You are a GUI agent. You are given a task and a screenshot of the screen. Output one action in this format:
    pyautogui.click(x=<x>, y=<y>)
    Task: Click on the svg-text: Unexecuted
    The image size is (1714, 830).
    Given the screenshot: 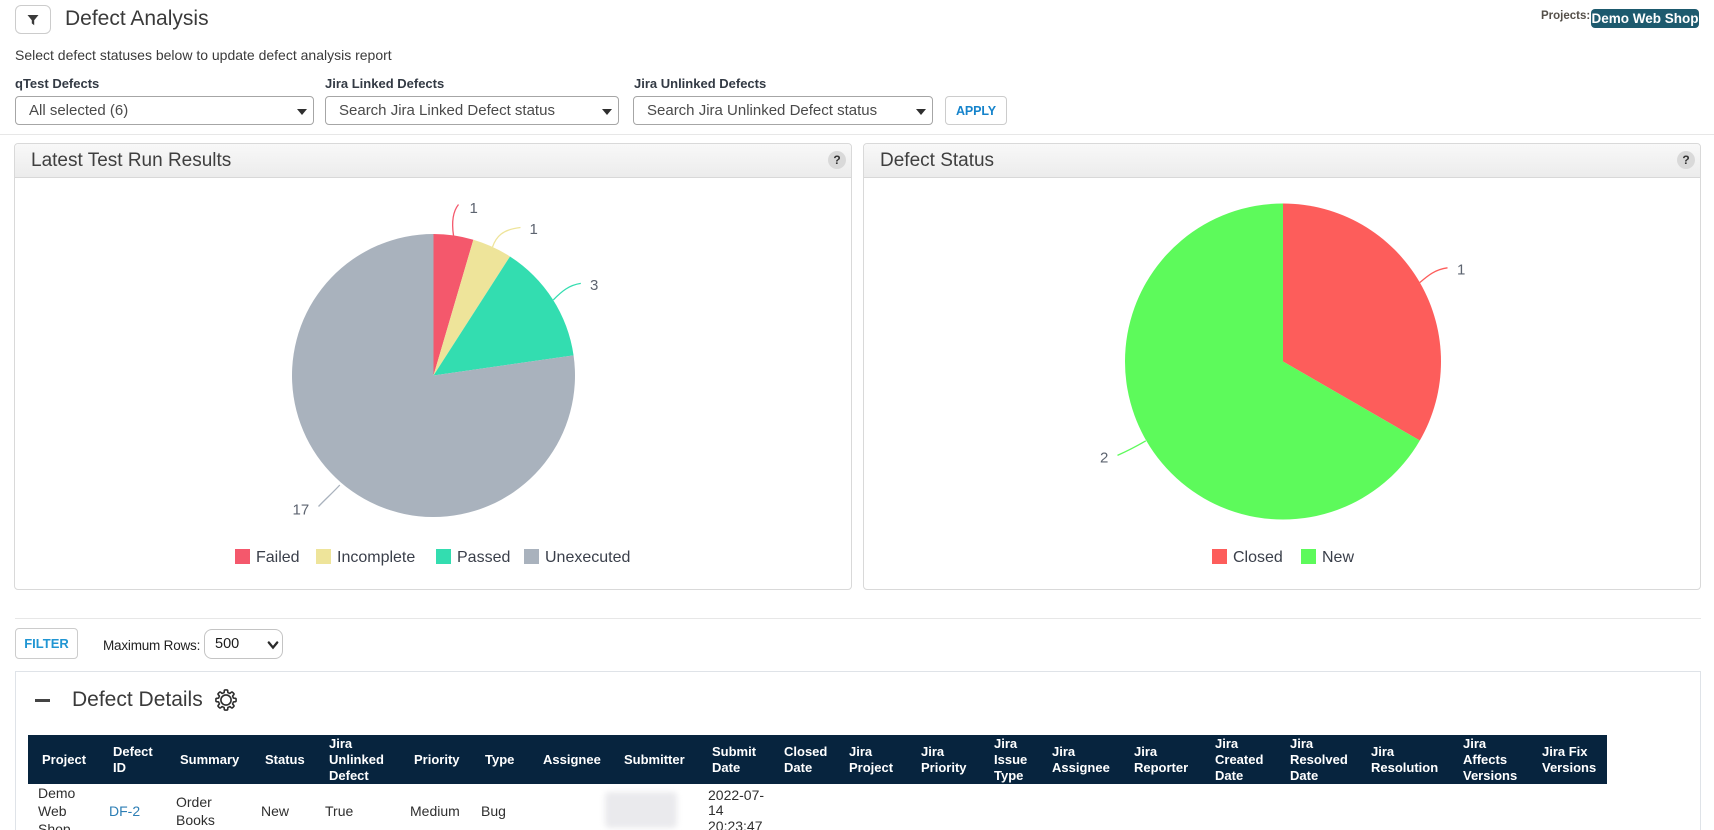 What is the action you would take?
    pyautogui.click(x=587, y=557)
    